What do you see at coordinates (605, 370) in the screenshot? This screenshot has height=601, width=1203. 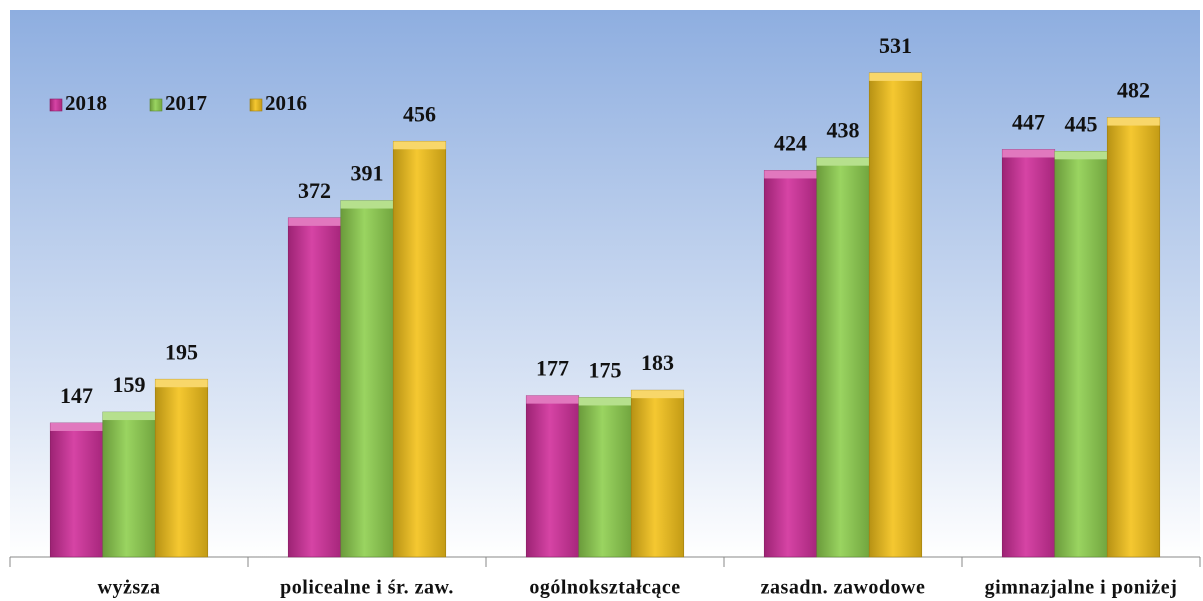 I see `value-label: 175` at bounding box center [605, 370].